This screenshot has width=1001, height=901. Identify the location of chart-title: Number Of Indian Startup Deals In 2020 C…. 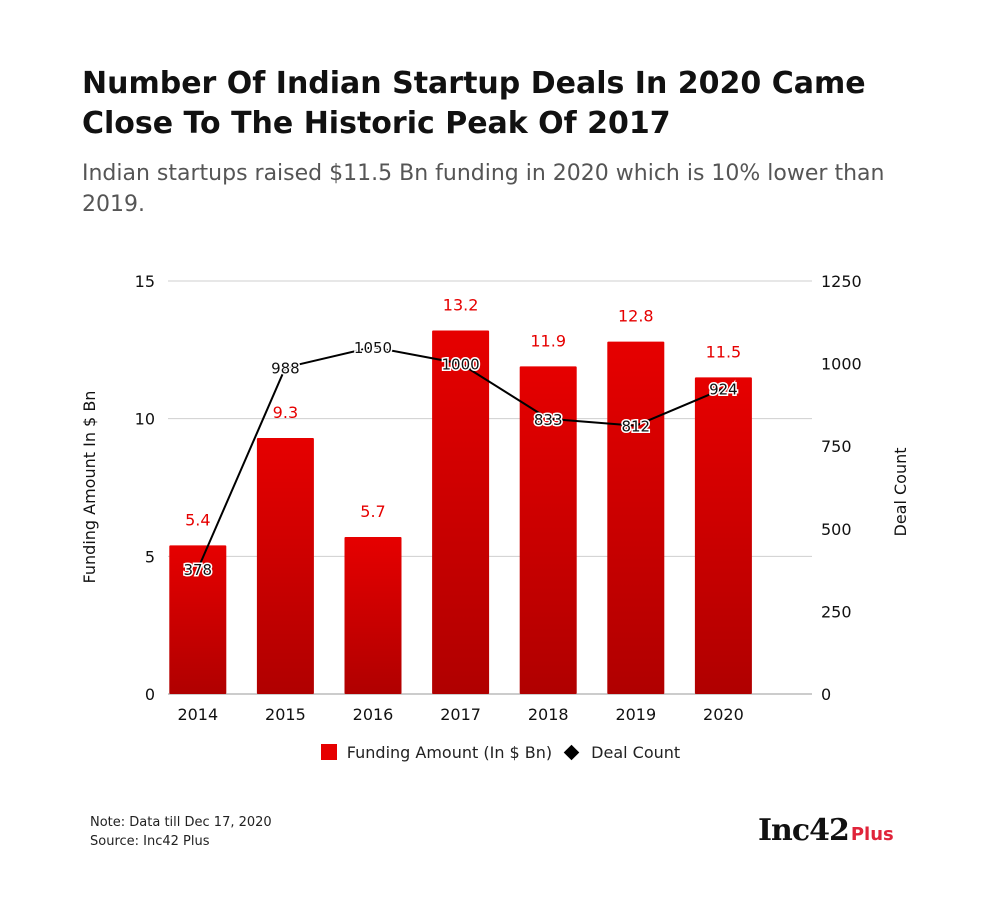
(474, 103).